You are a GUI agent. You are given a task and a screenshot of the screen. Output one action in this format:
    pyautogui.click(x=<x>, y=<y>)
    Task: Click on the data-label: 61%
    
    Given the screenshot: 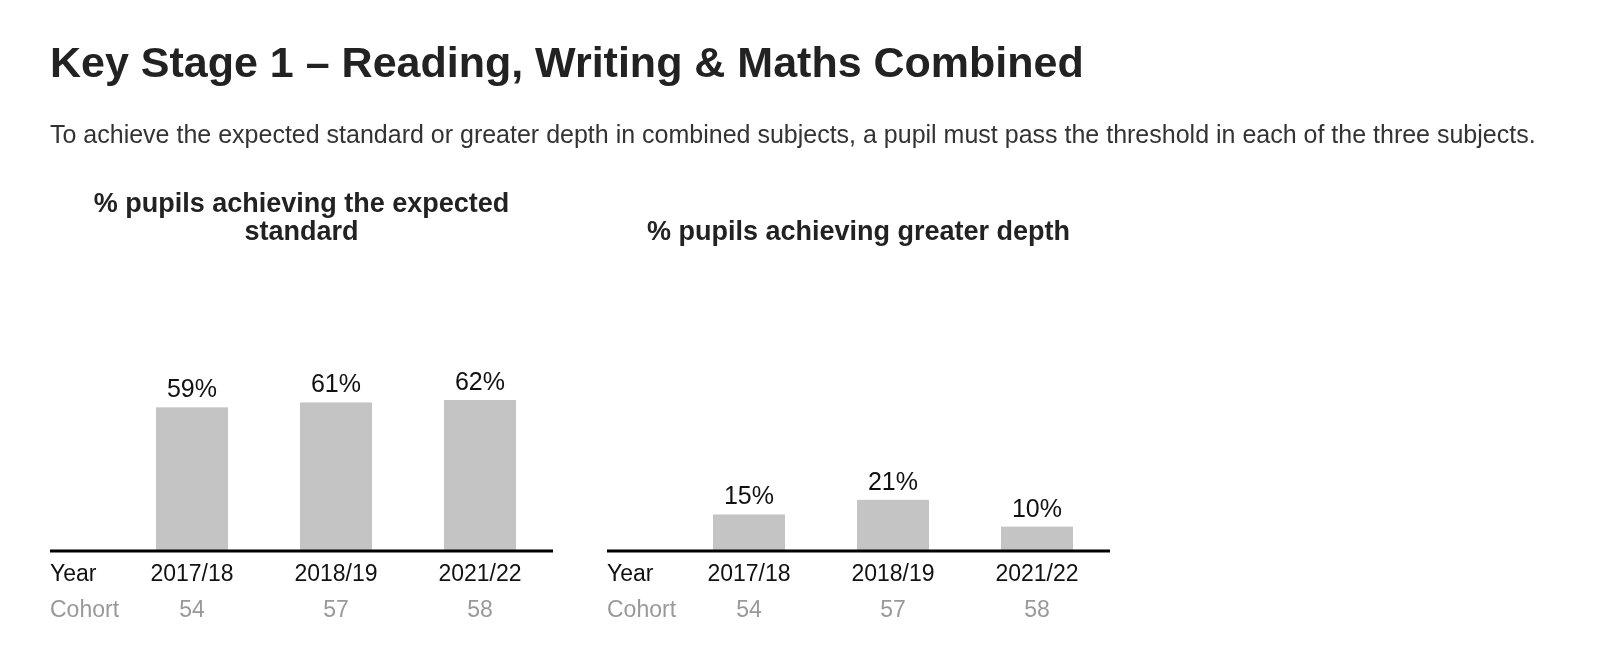 What is the action you would take?
    pyautogui.click(x=336, y=383)
    